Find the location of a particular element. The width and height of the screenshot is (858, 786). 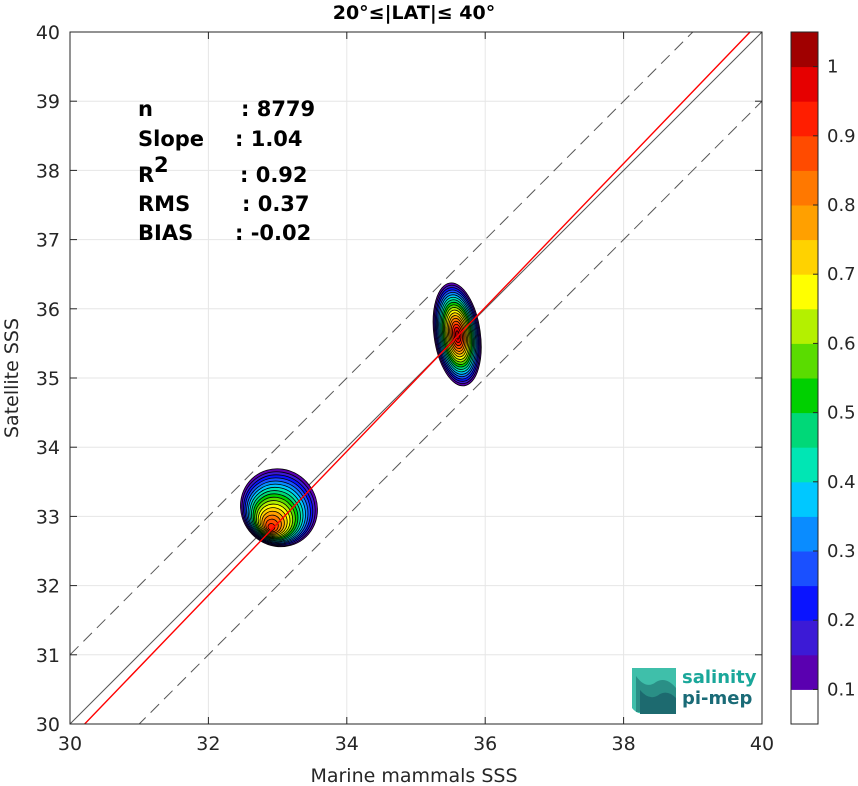

colorbar-tick-label: 0.3 is located at coordinates (841, 551).